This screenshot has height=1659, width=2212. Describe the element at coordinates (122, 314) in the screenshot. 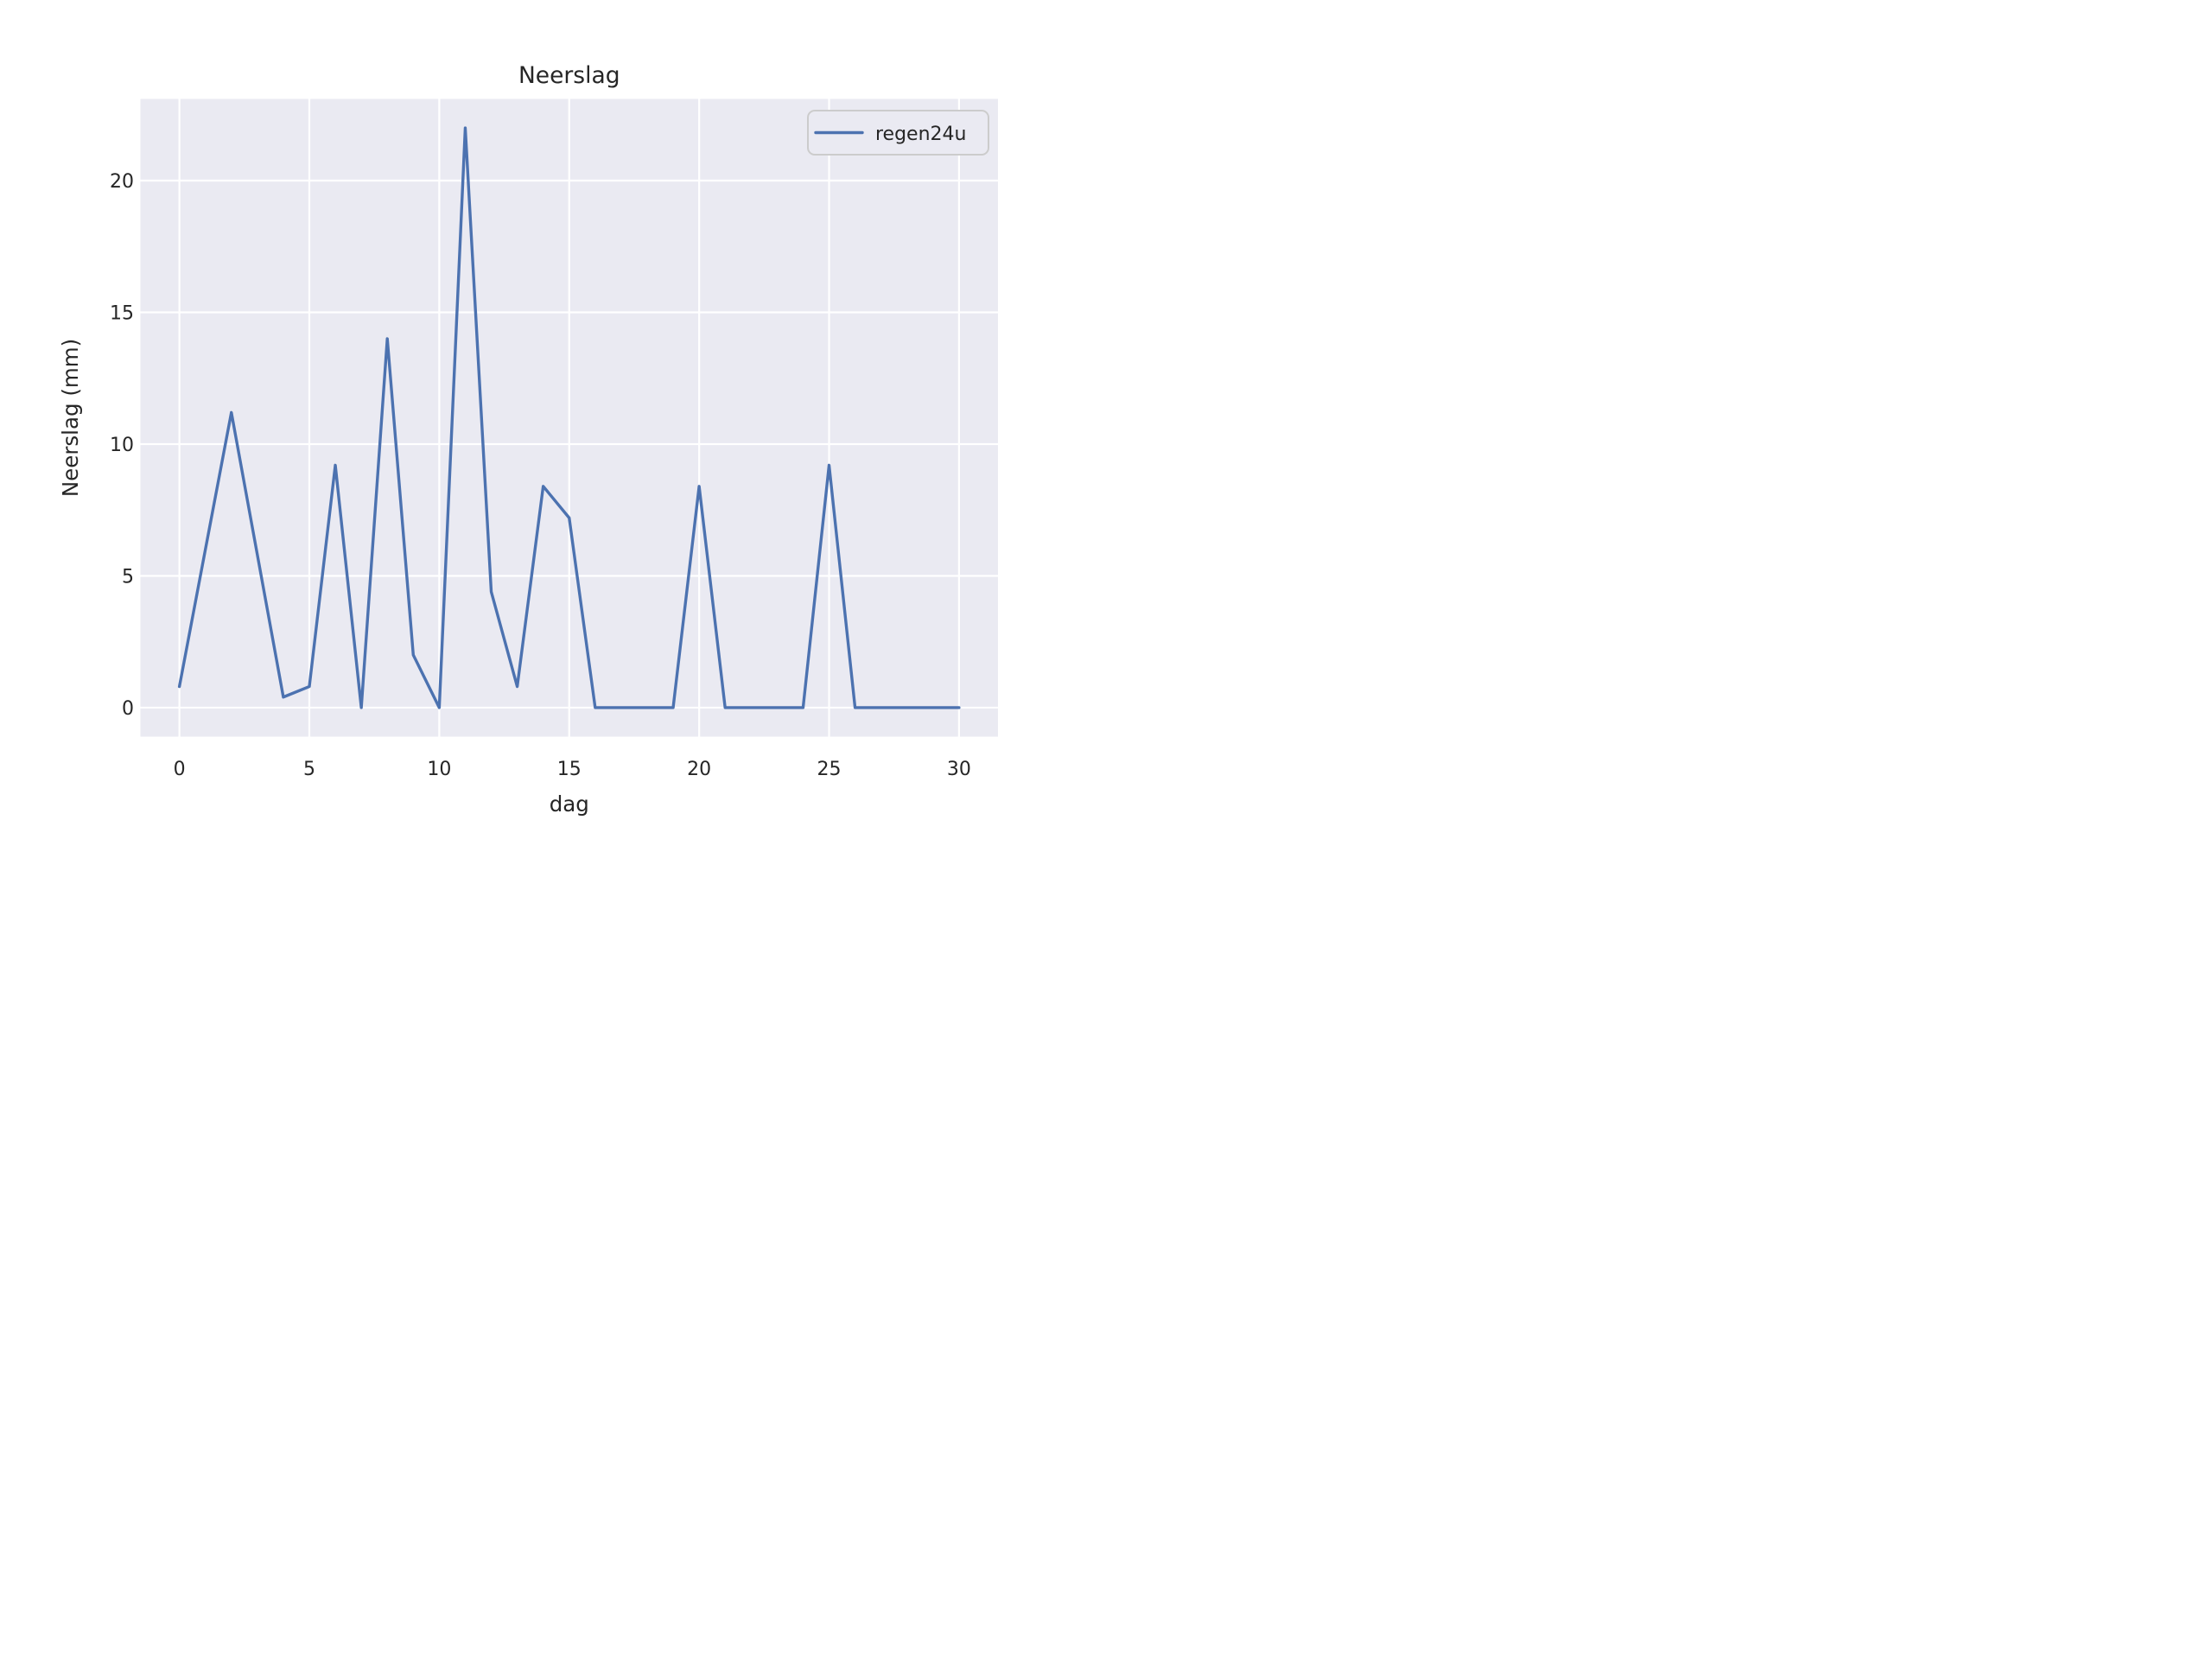

I see `y-tick-label: 15` at that location.